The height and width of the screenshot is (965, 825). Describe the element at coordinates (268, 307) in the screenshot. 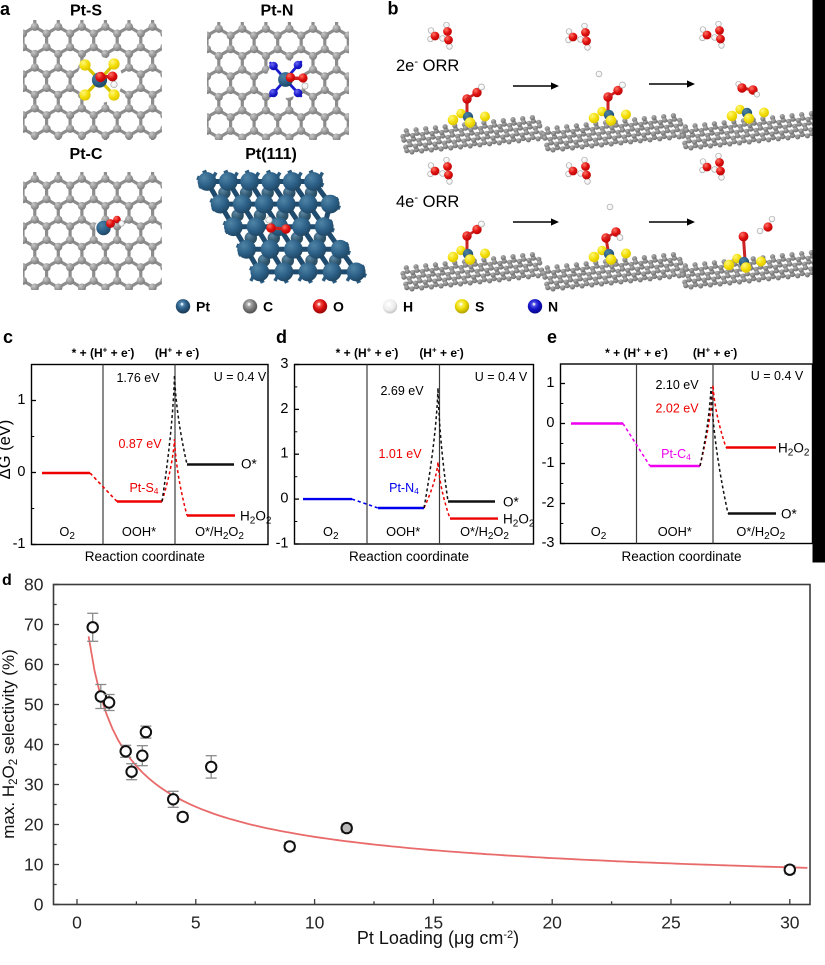

I see `svg-text: C` at that location.